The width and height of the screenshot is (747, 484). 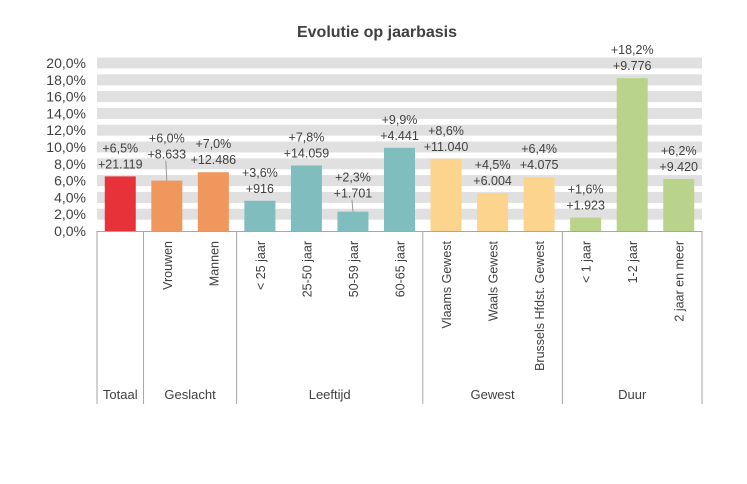 I want to click on group-label: Leeftijd, so click(x=330, y=394).